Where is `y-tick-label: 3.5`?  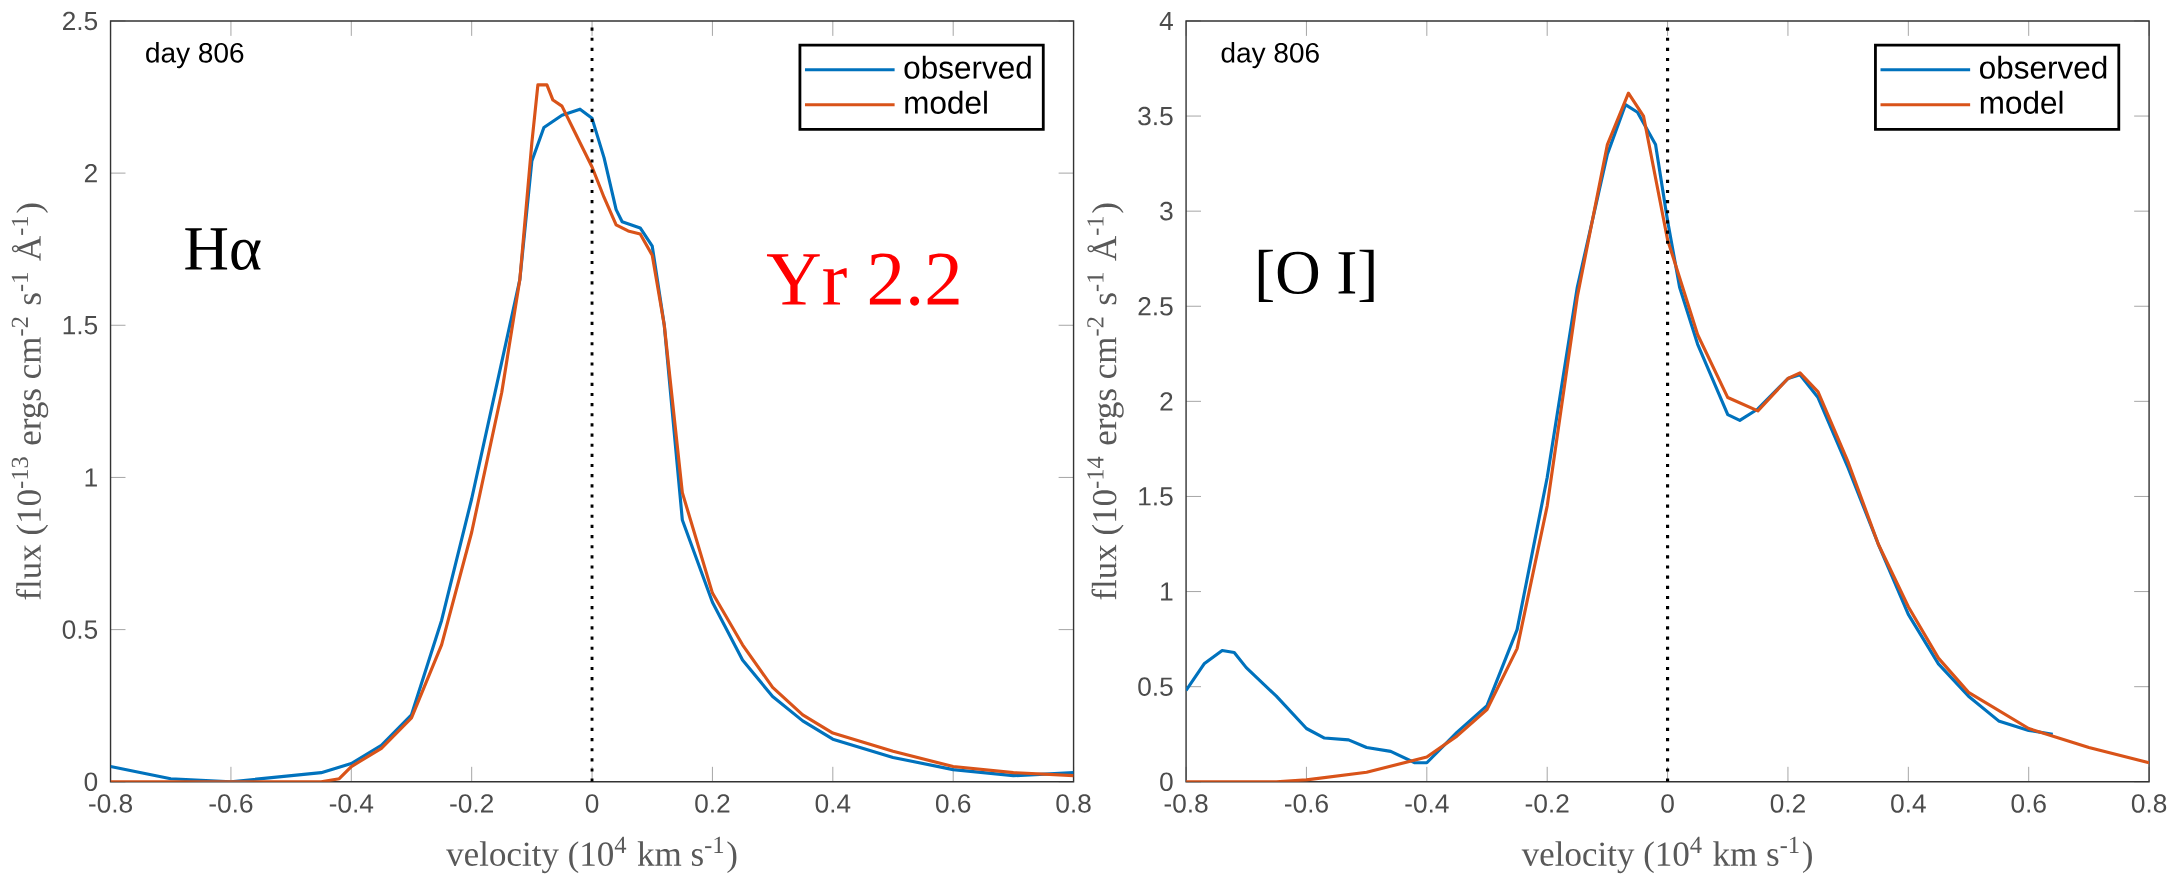 y-tick-label: 3.5 is located at coordinates (1155, 116).